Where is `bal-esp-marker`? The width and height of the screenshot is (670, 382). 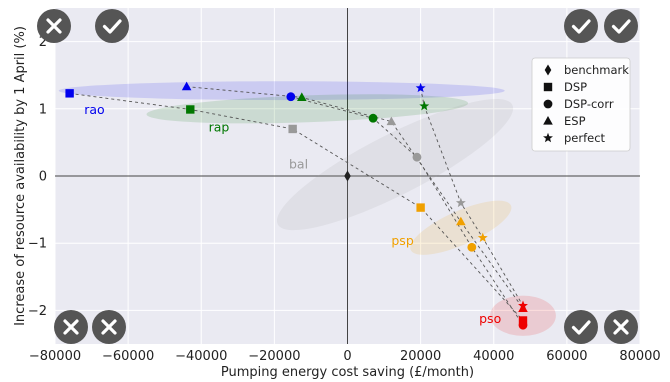
bal-esp-marker is located at coordinates (391, 121).